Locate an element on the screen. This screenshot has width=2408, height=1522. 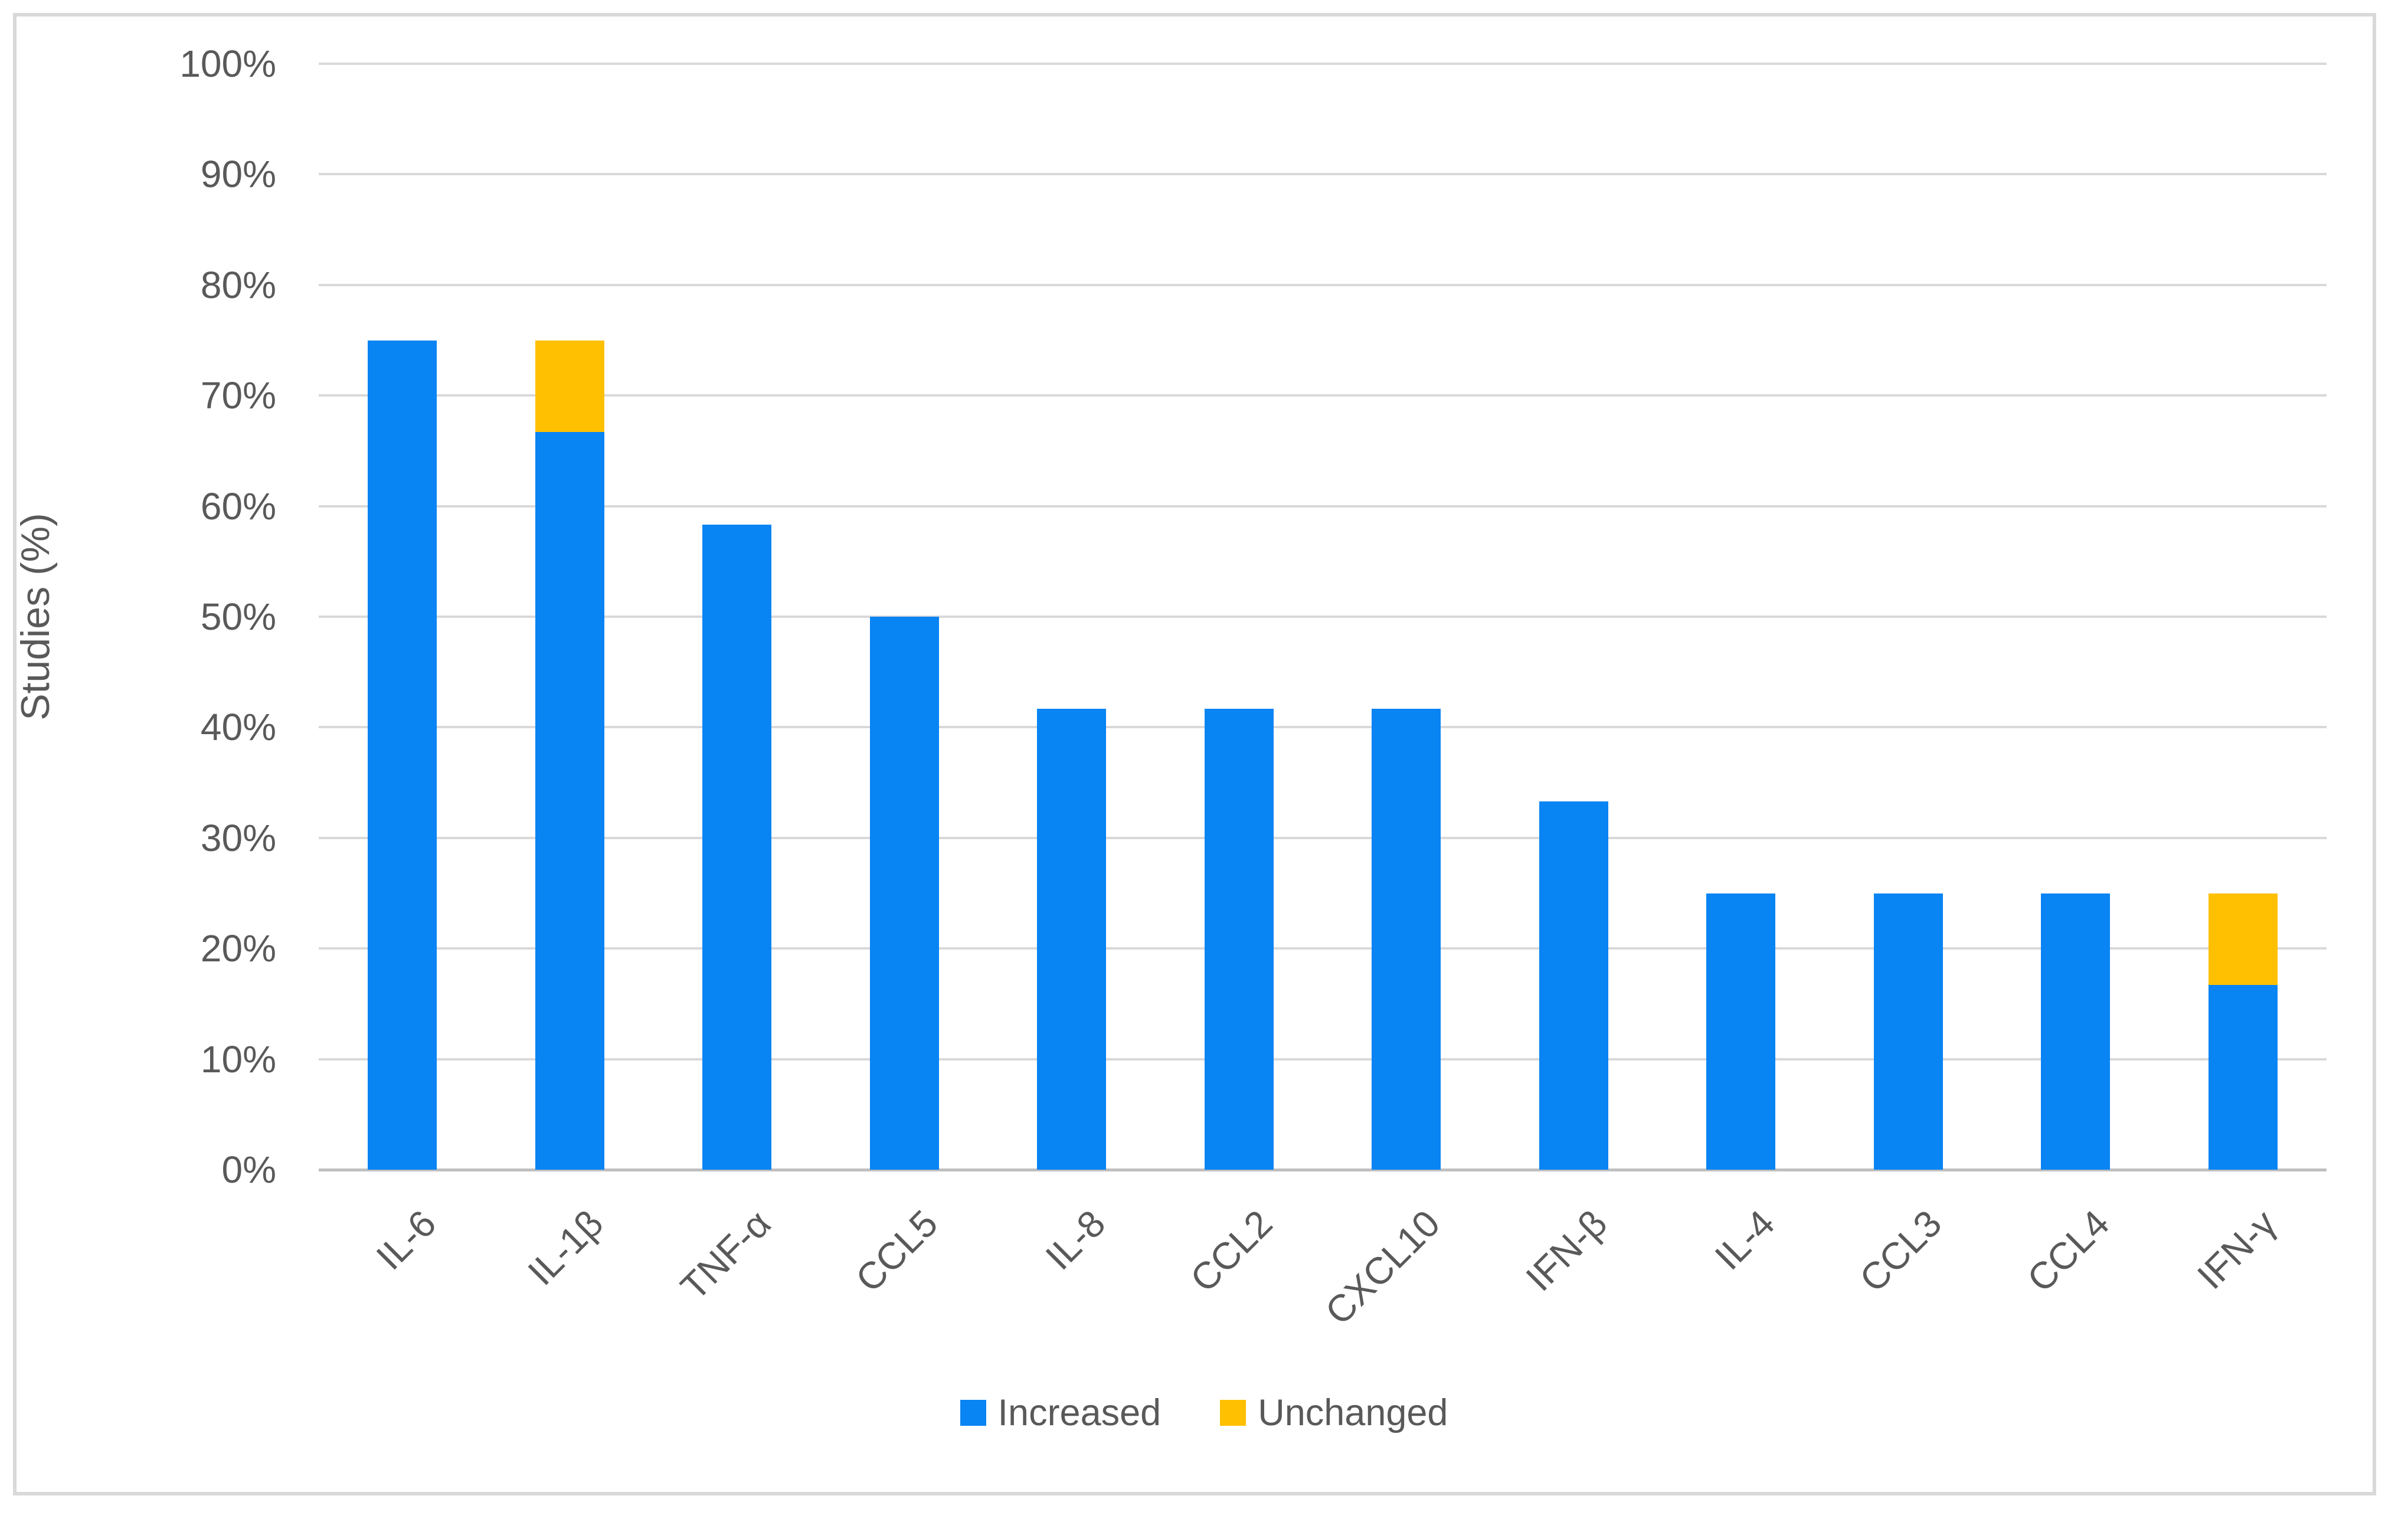
legend-item-unchanged: Unchanged is located at coordinates (1334, 1413).